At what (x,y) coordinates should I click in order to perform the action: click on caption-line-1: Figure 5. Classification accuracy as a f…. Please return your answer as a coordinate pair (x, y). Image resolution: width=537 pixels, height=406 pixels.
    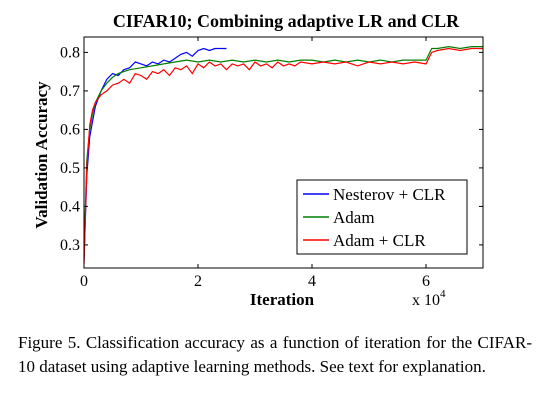
    Looking at the image, I should click on (245, 342).